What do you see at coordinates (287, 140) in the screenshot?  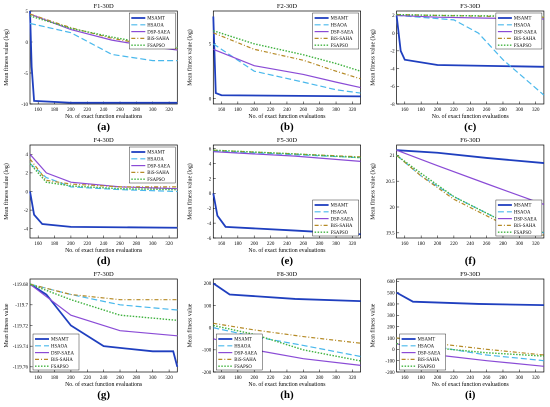 I see `chart-title: F5-30D` at bounding box center [287, 140].